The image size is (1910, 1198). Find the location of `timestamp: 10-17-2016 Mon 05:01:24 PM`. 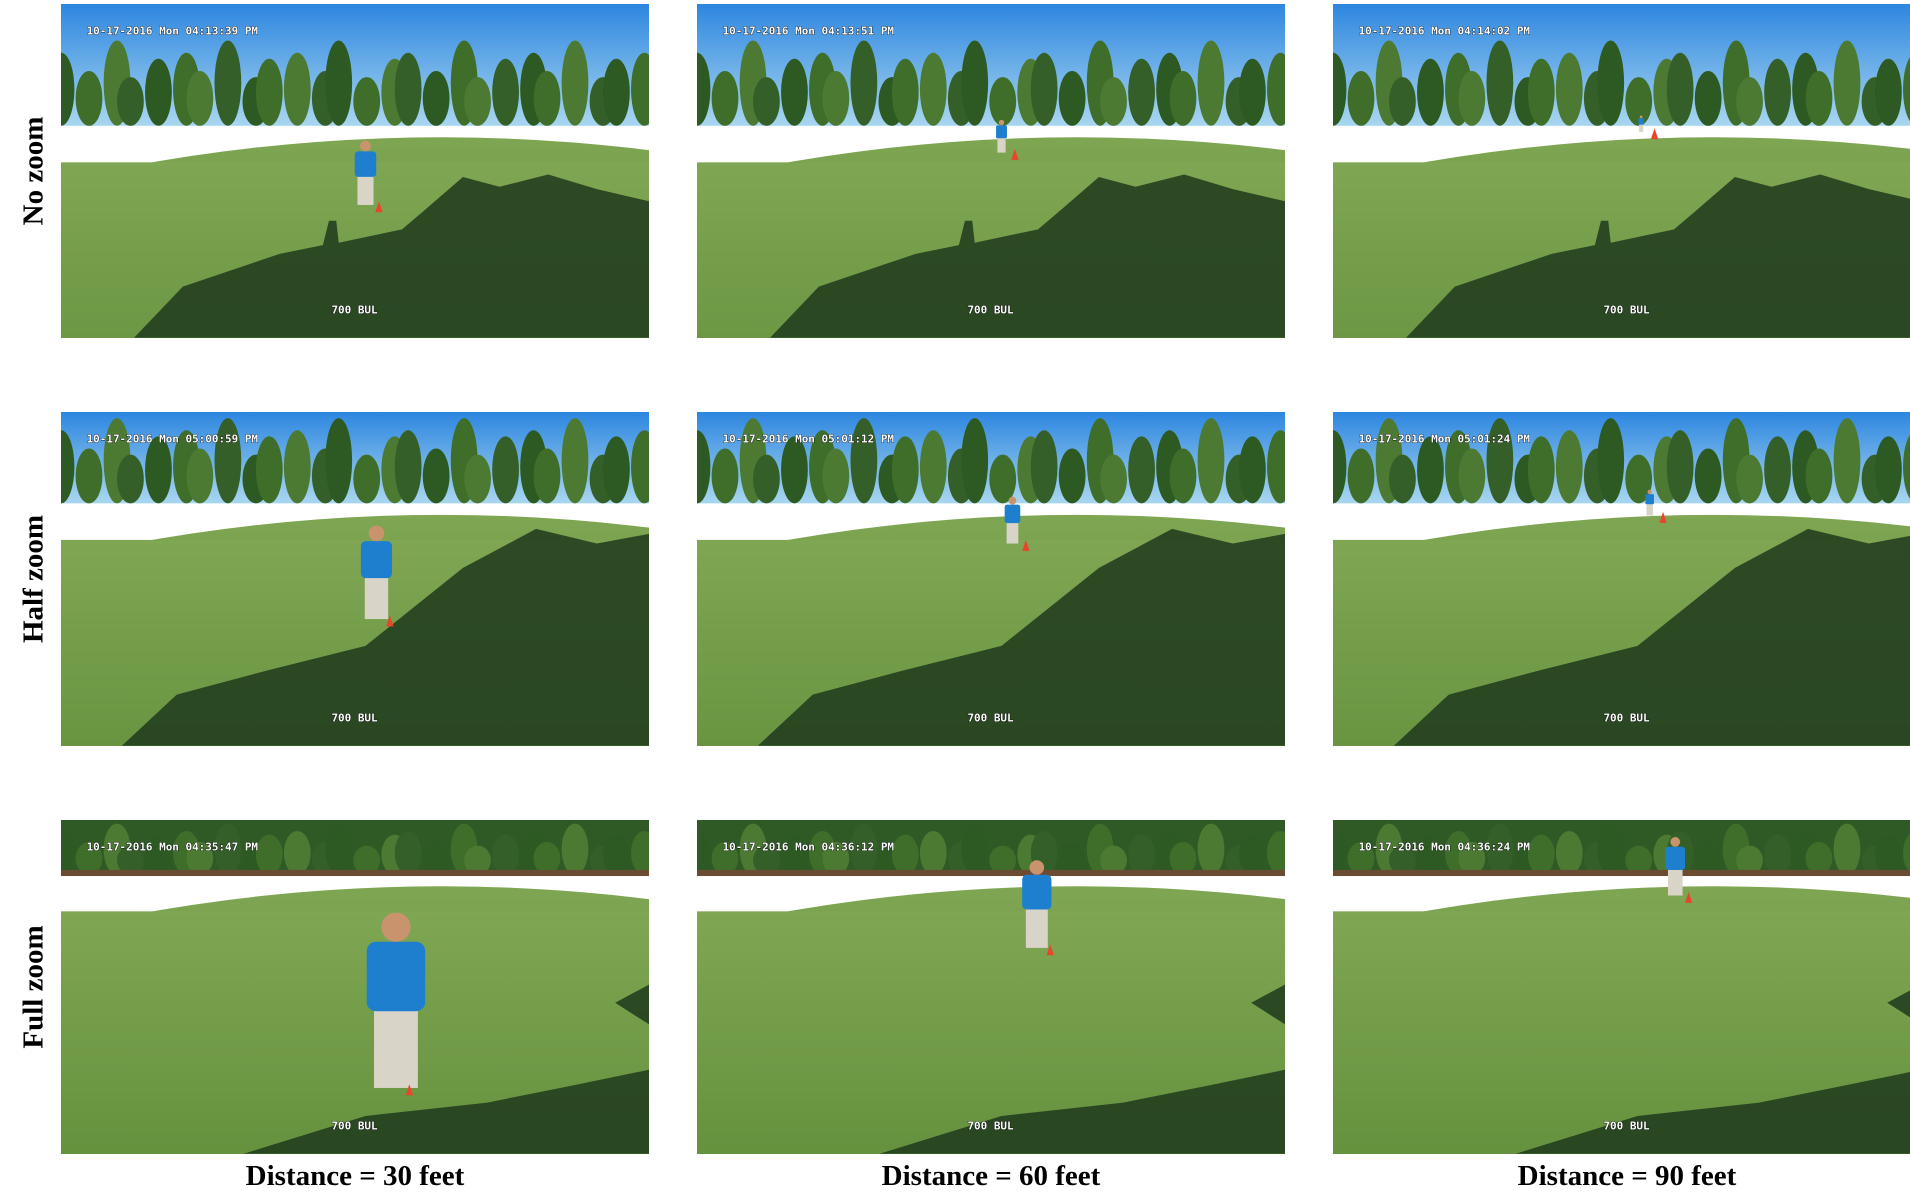

timestamp: 10-17-2016 Mon 05:01:24 PM is located at coordinates (1445, 438).